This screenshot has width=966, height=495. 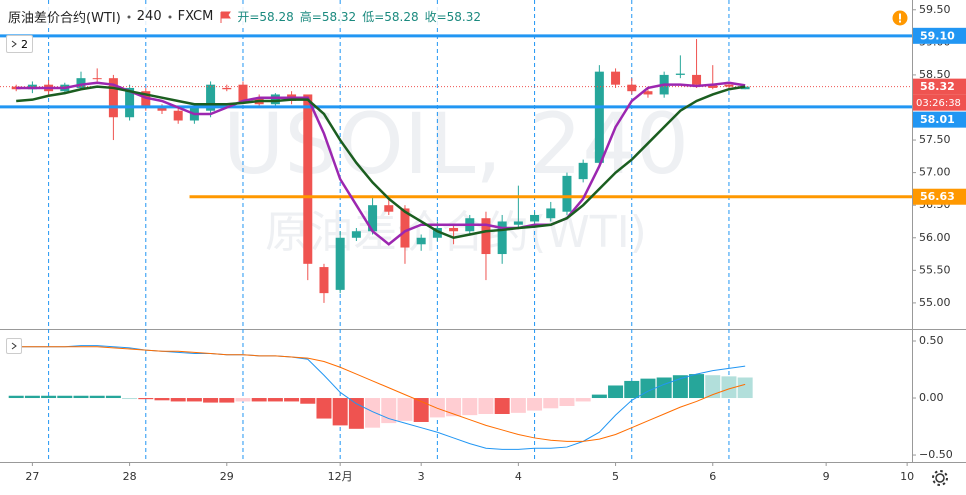 I want to click on interval: 240, so click(x=149, y=16).